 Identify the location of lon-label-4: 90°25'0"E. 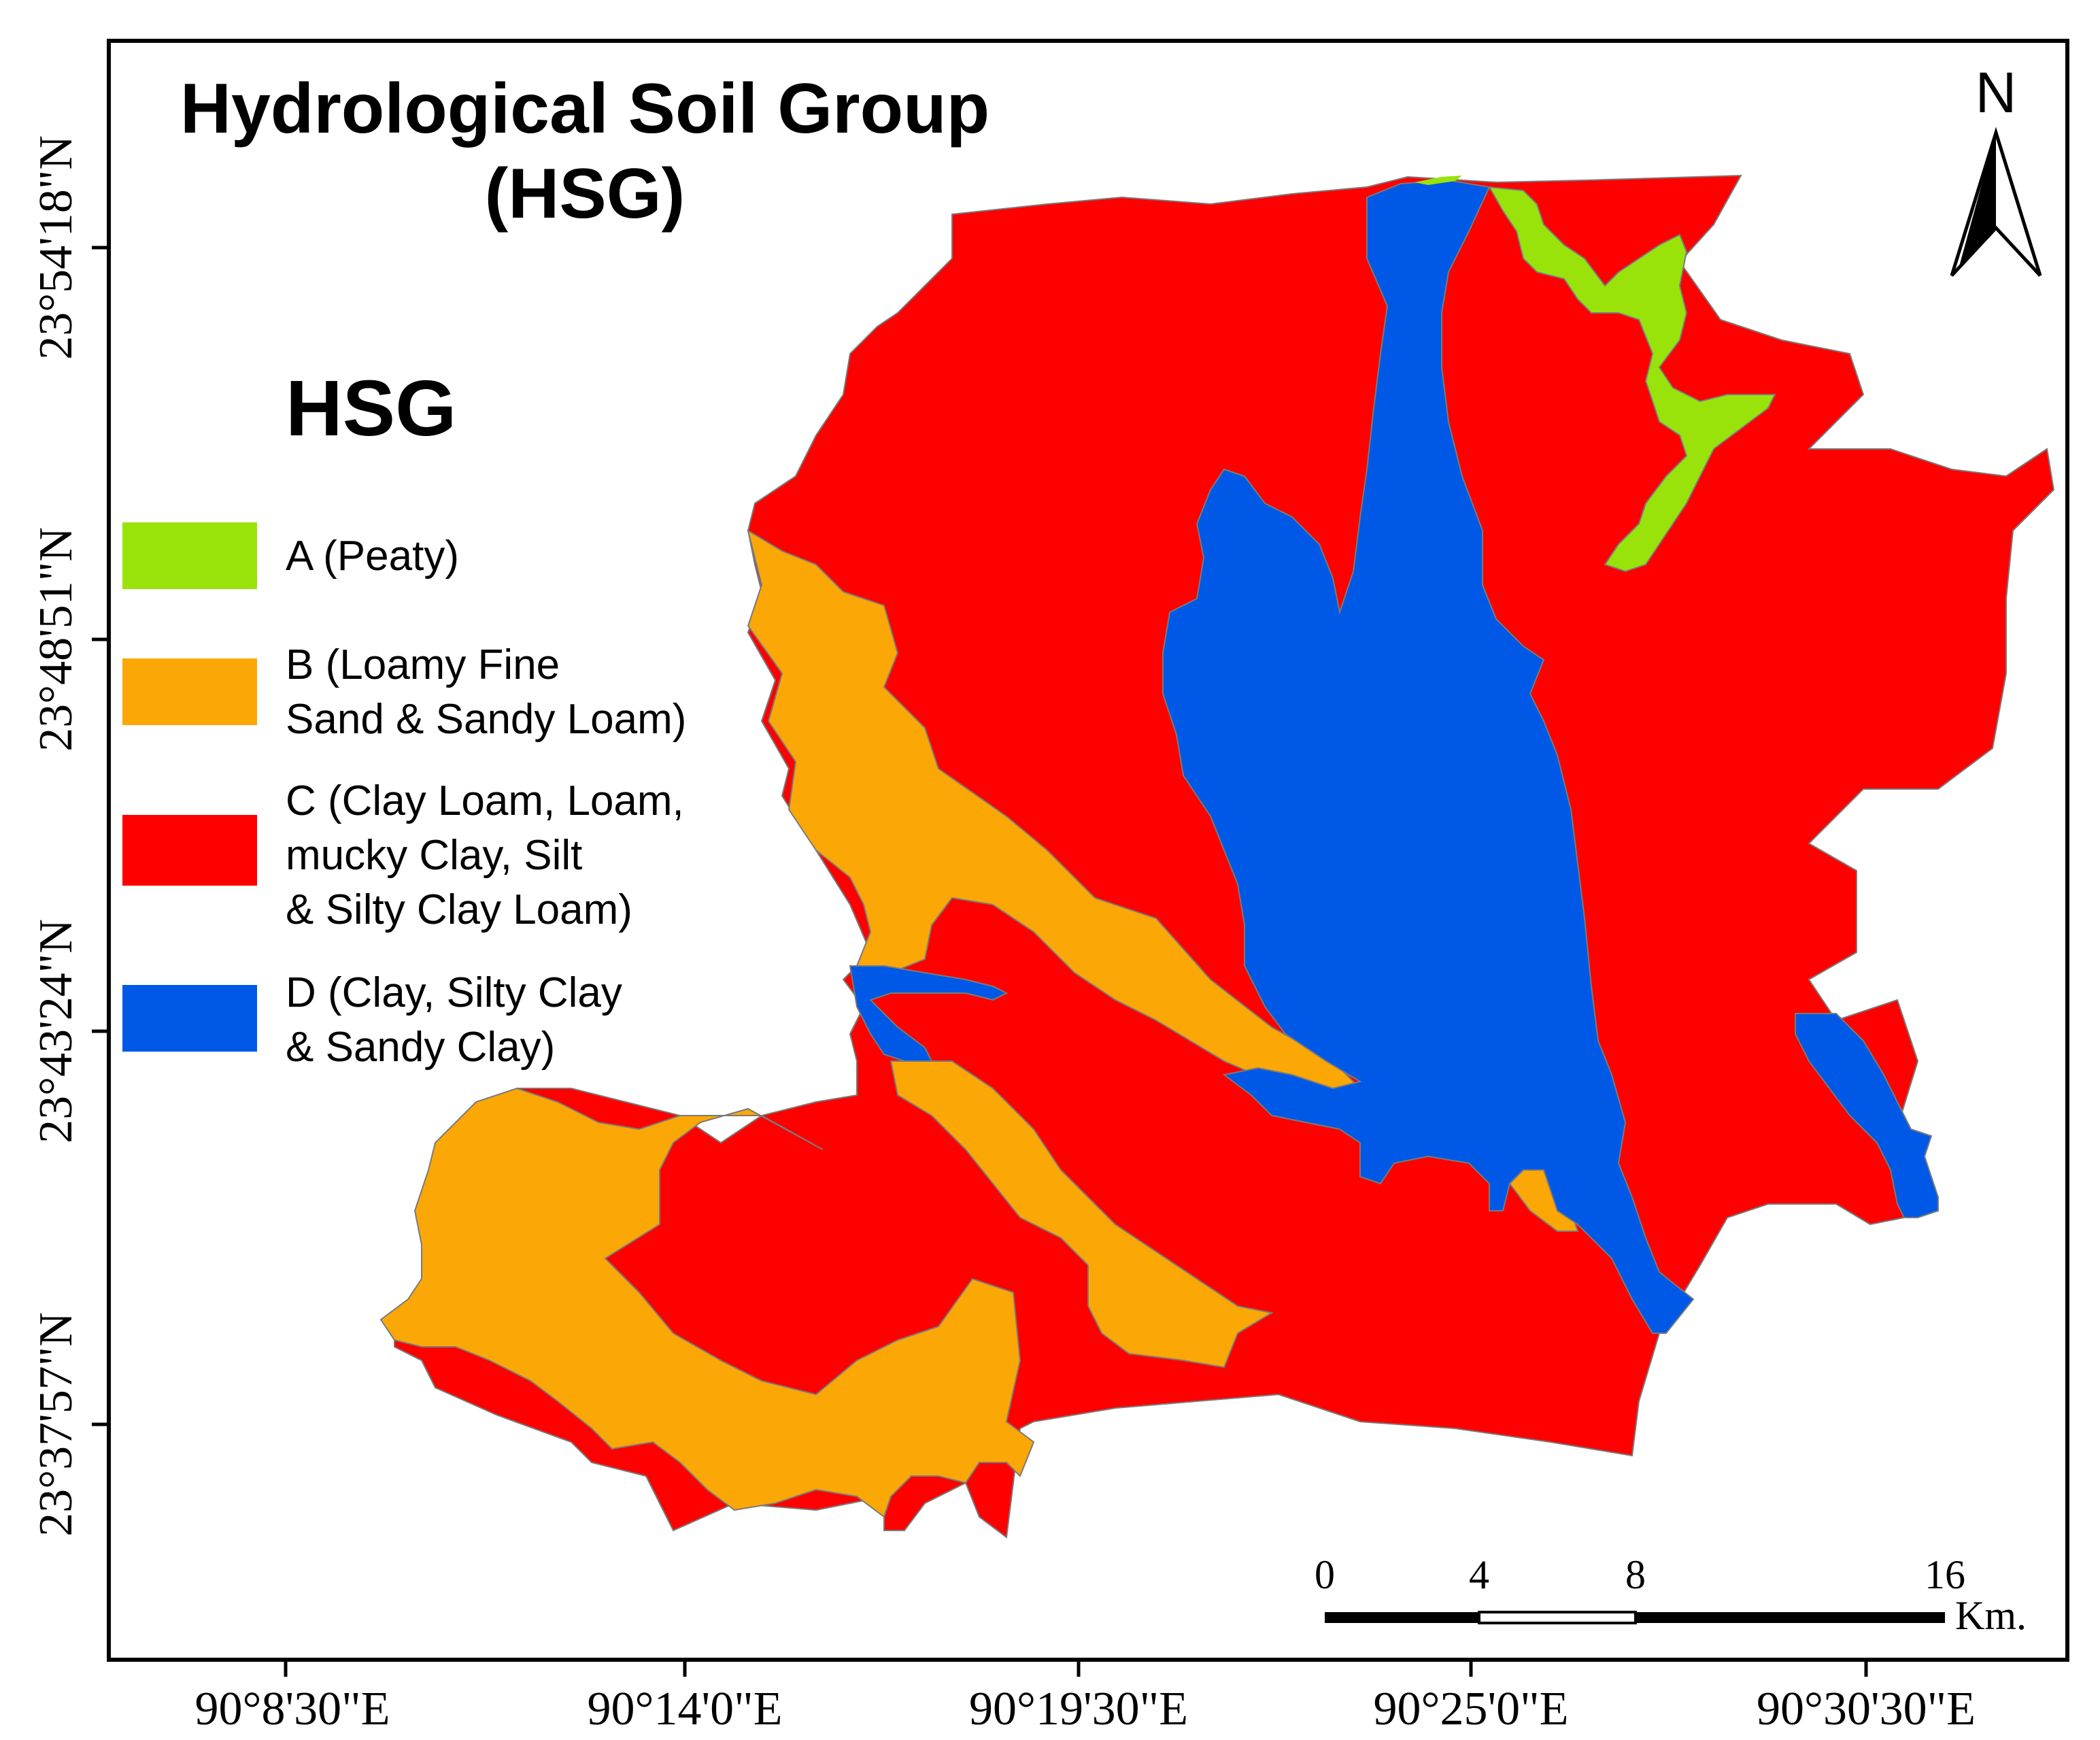
(1471, 1709).